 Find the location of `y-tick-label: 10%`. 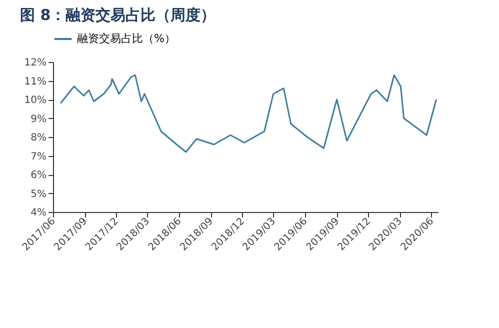

y-tick-label: 10% is located at coordinates (35, 100).